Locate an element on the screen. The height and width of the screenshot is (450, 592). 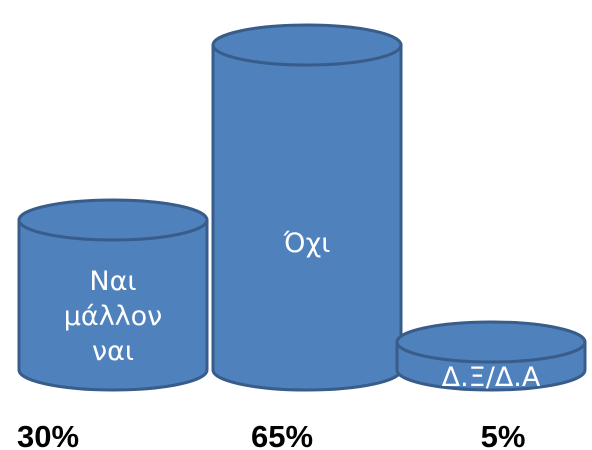
category-label: Δ.Ξ/Δ.Α is located at coordinates (491, 377).